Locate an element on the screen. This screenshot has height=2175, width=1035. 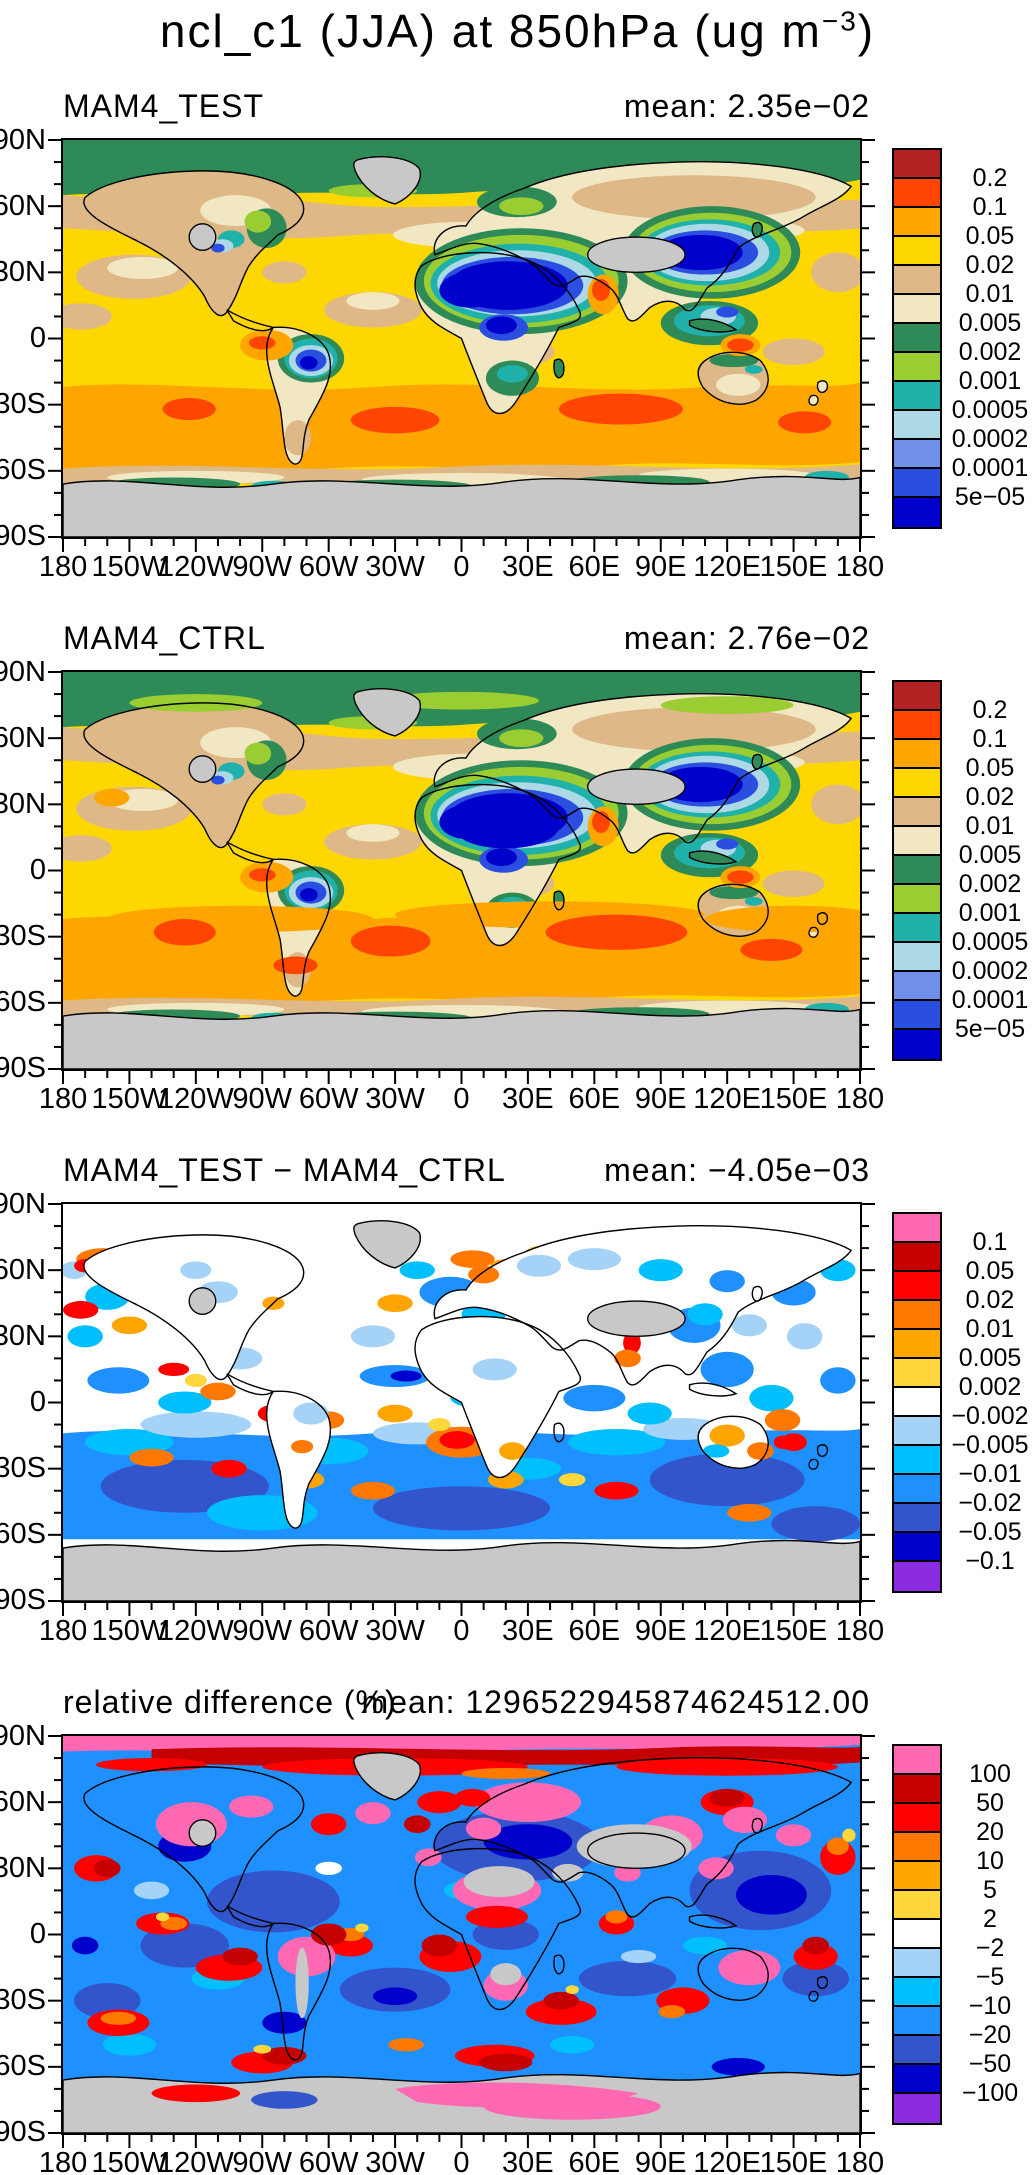
panel-mean: mean: 2.76e−02 is located at coordinates (746, 638).